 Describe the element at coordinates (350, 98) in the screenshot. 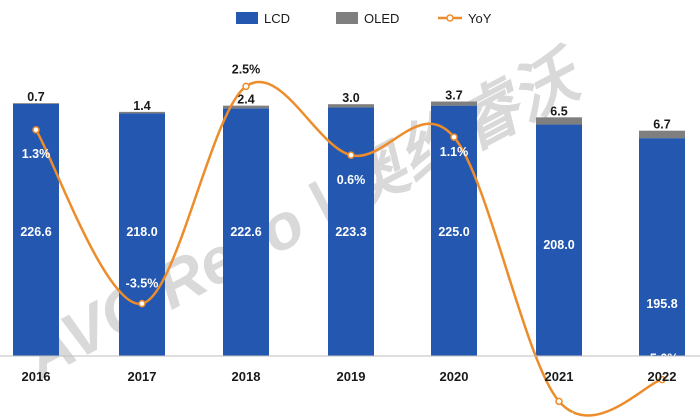

I see `label-oled-2019: 3.0` at that location.